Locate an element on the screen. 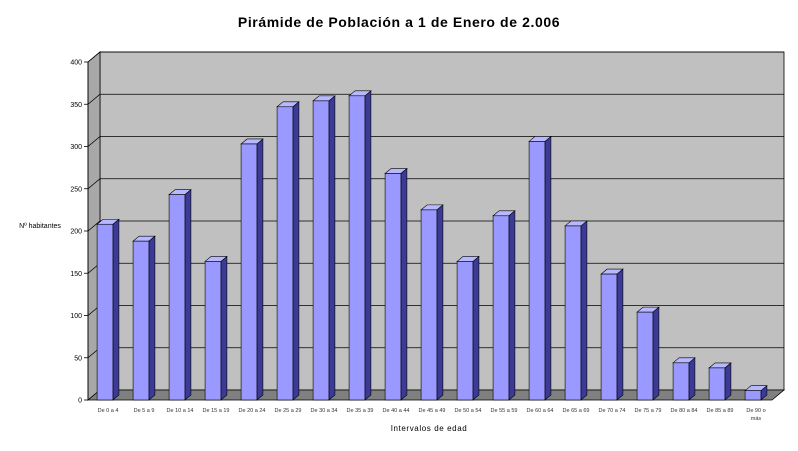 The width and height of the screenshot is (798, 451). y-tick-label: 400 is located at coordinates (76, 63).